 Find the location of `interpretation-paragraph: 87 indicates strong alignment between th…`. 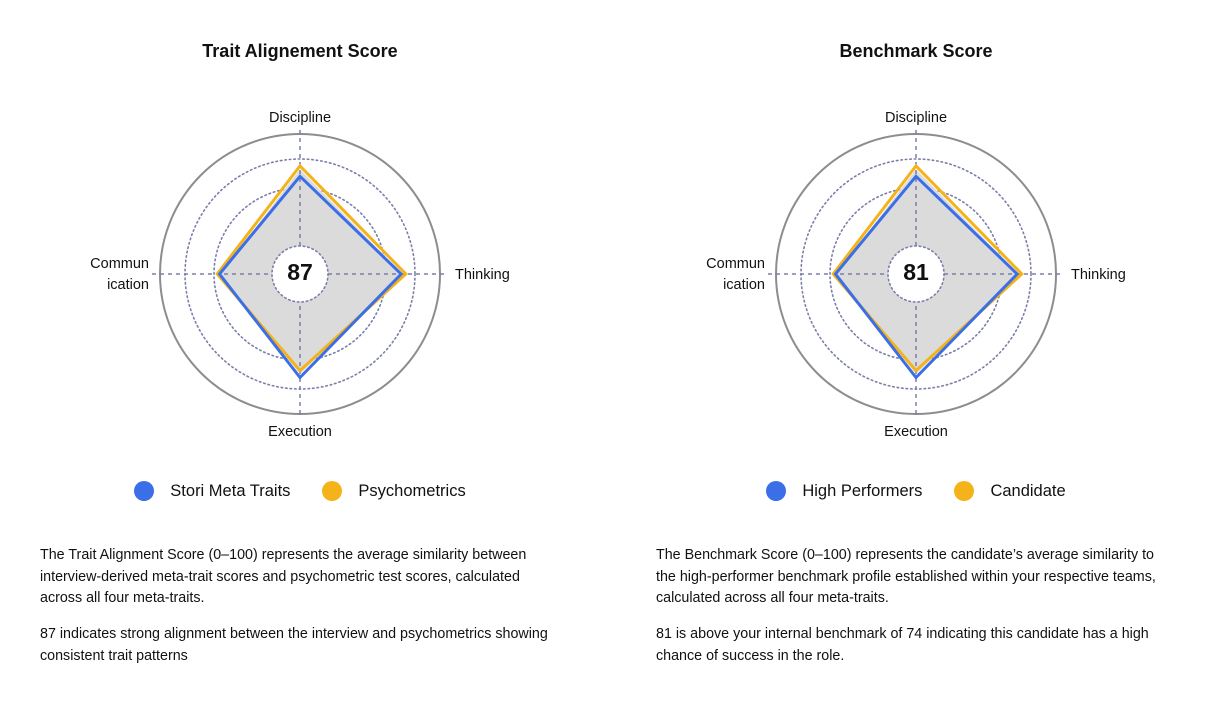

interpretation-paragraph: 87 indicates strong alignment between th… is located at coordinates (294, 645).